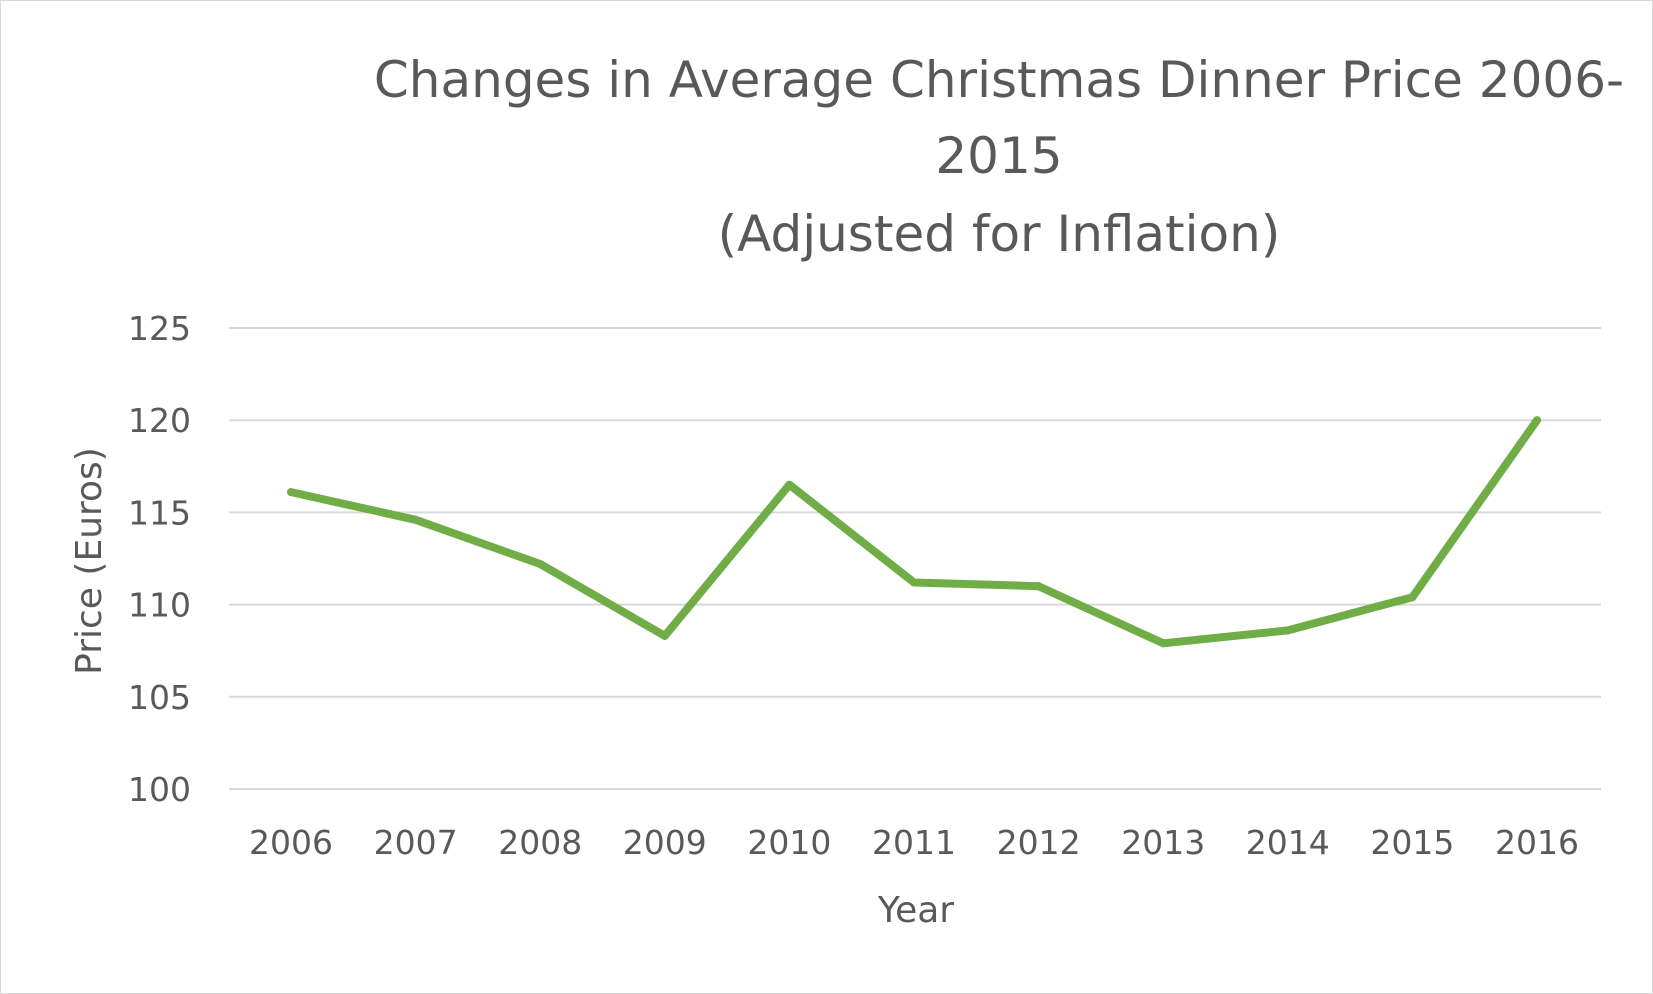  I want to click on x-tick-label: 2010, so click(789, 842).